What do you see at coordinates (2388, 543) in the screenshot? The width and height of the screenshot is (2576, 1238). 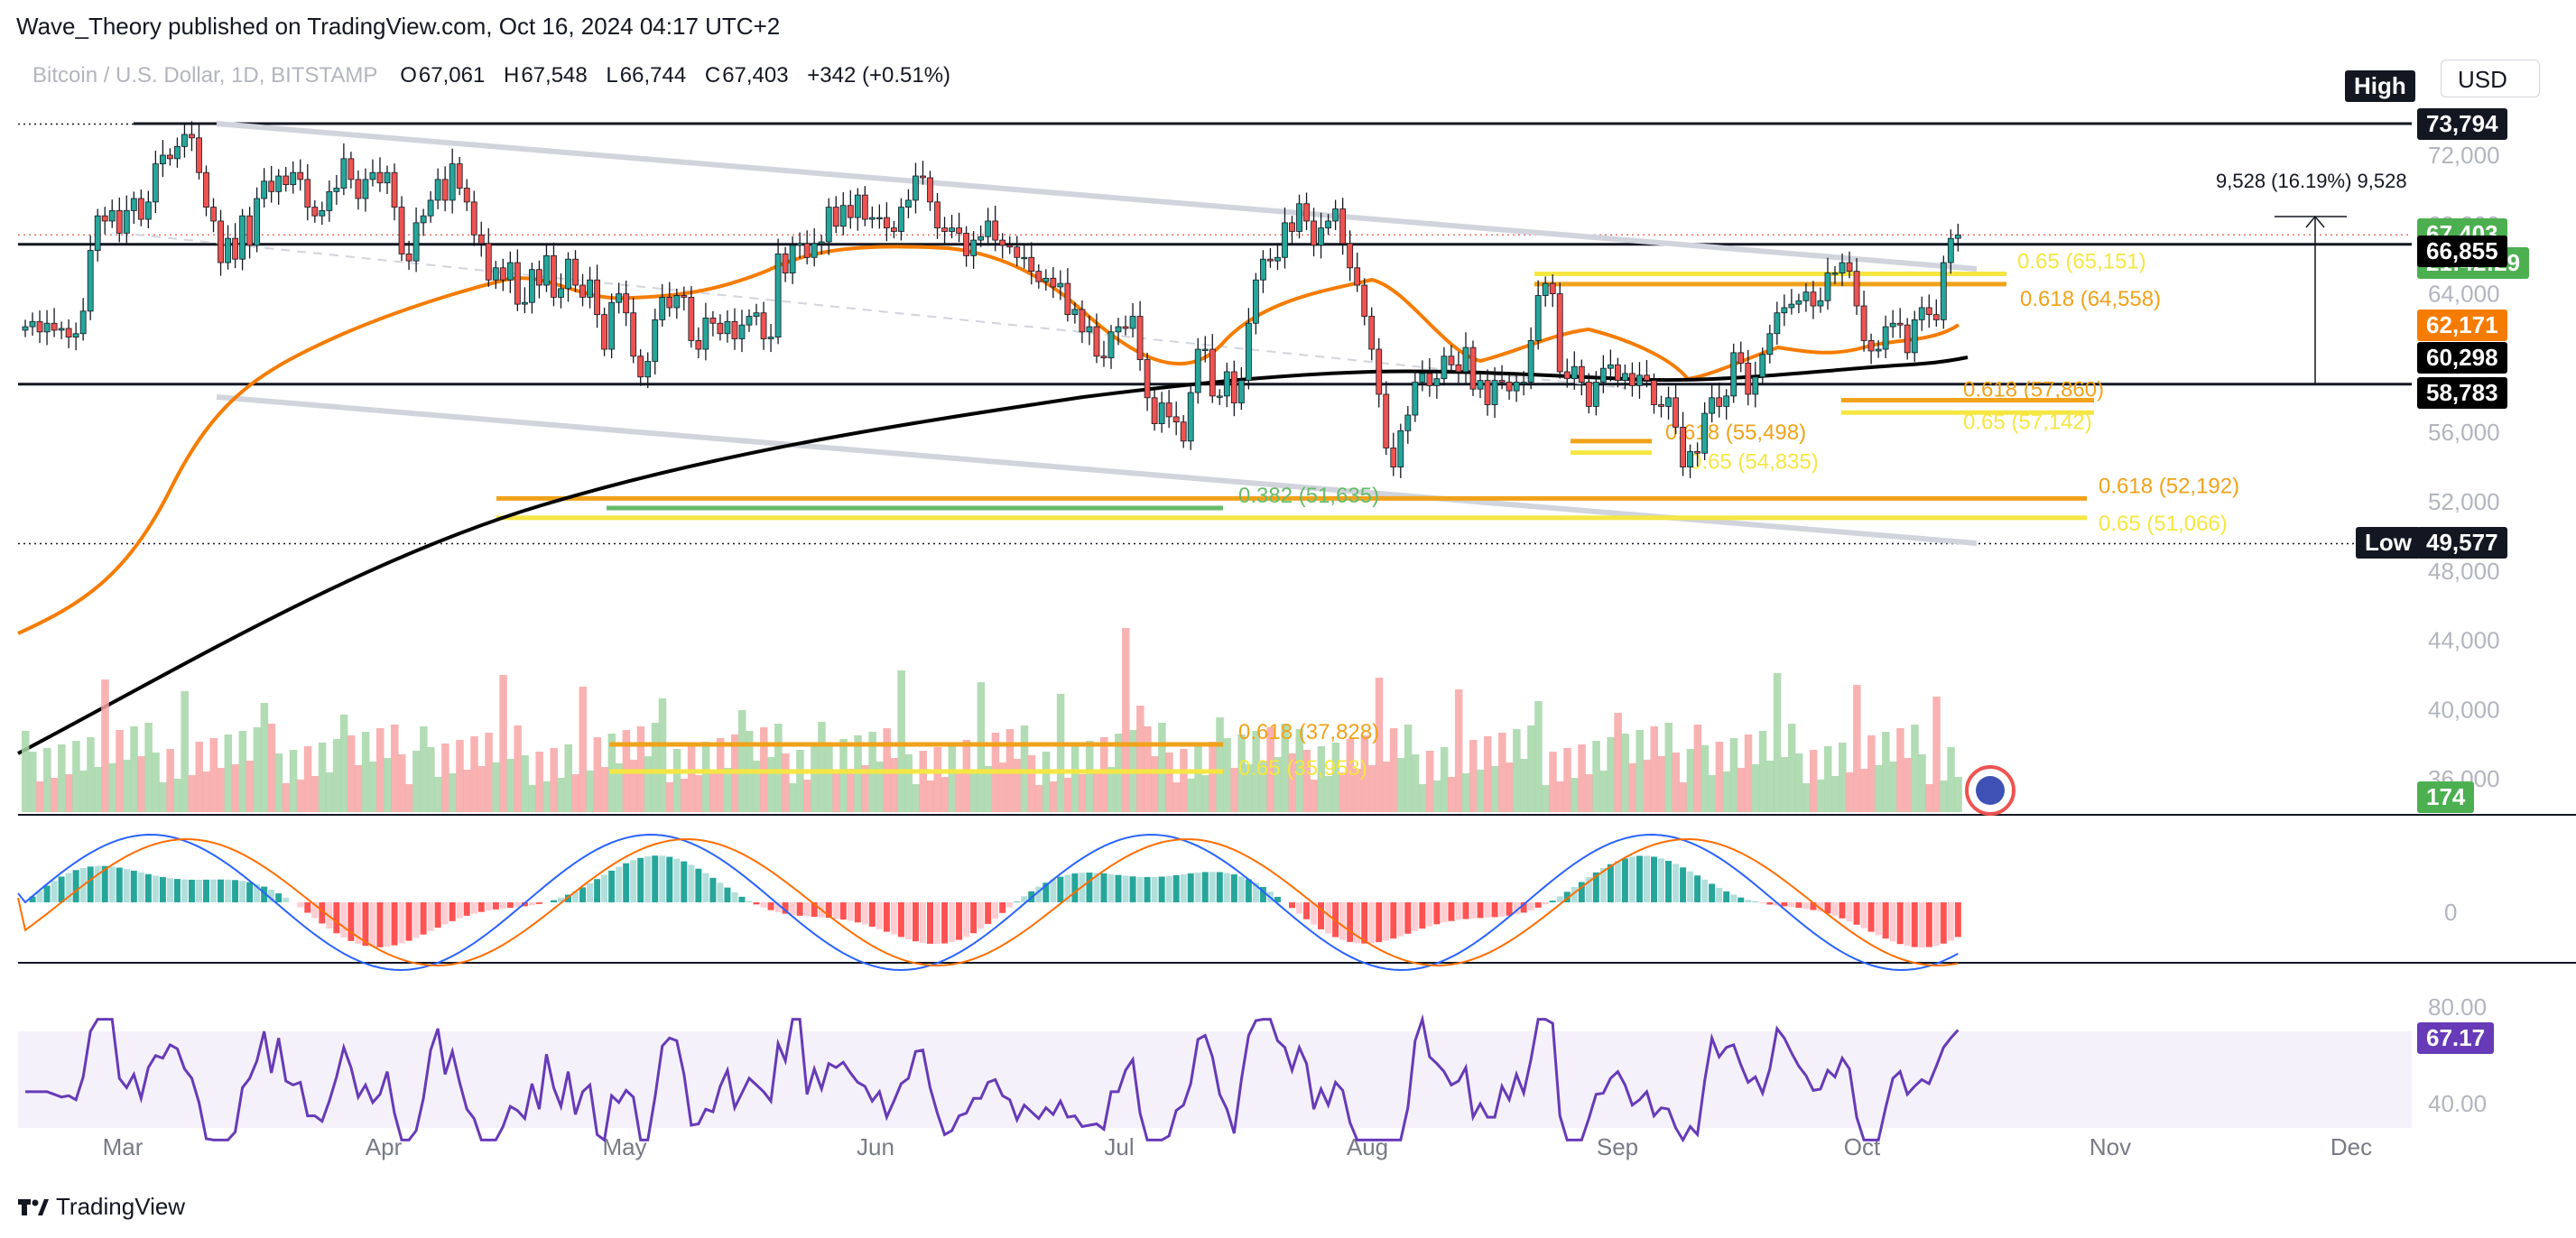 I see `low-label-tag: Low` at bounding box center [2388, 543].